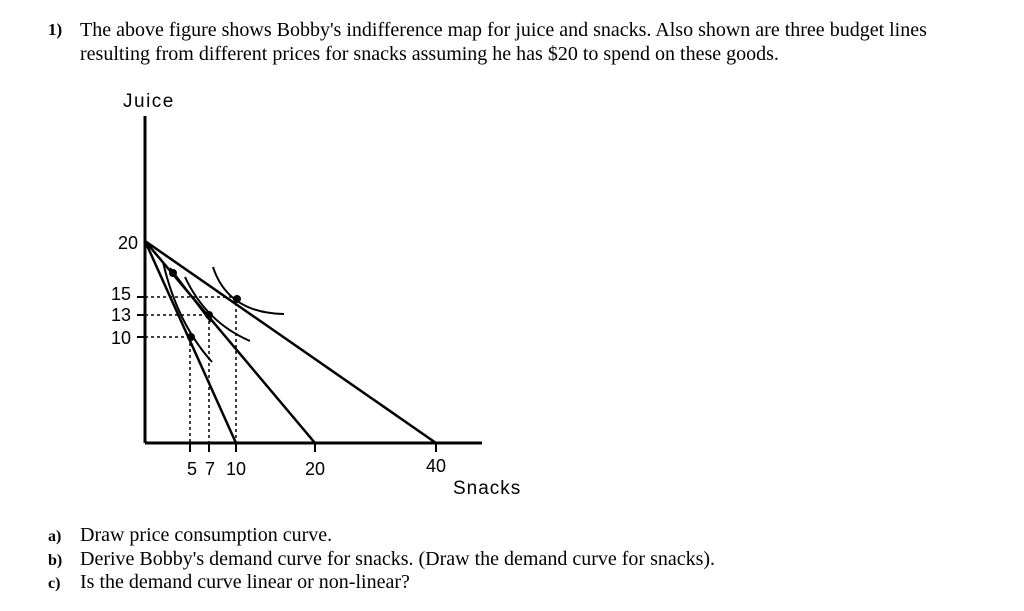 The height and width of the screenshot is (611, 1024). Describe the element at coordinates (121, 315) in the screenshot. I see `y-tick-label: 13` at that location.